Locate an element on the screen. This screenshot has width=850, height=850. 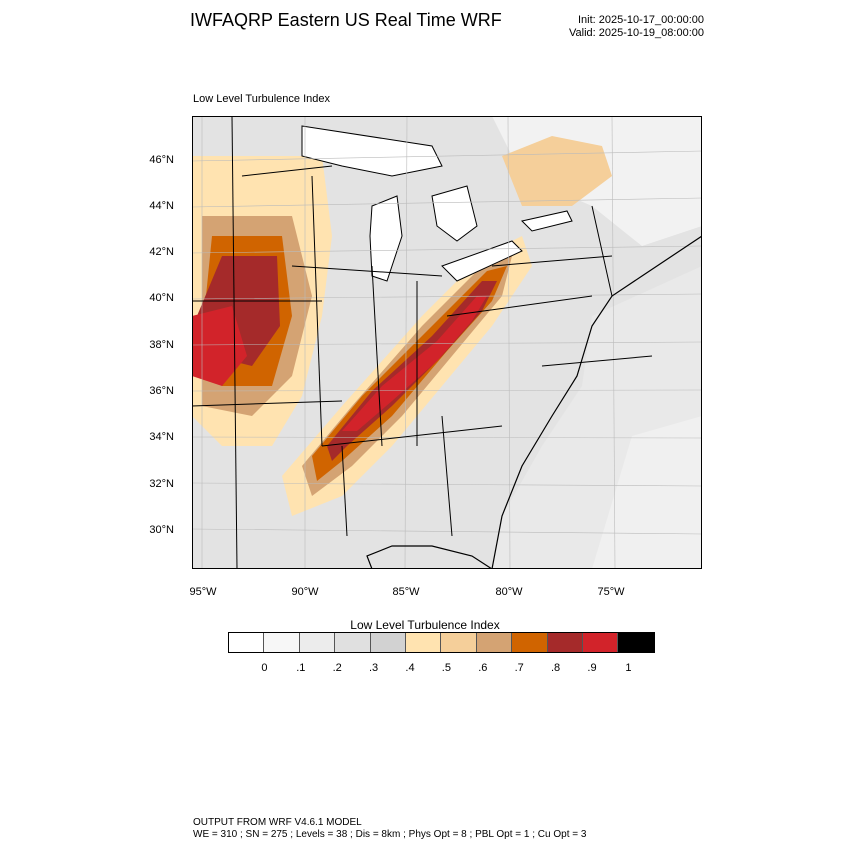
lat-label-42: 42°N is located at coordinates (161, 252).